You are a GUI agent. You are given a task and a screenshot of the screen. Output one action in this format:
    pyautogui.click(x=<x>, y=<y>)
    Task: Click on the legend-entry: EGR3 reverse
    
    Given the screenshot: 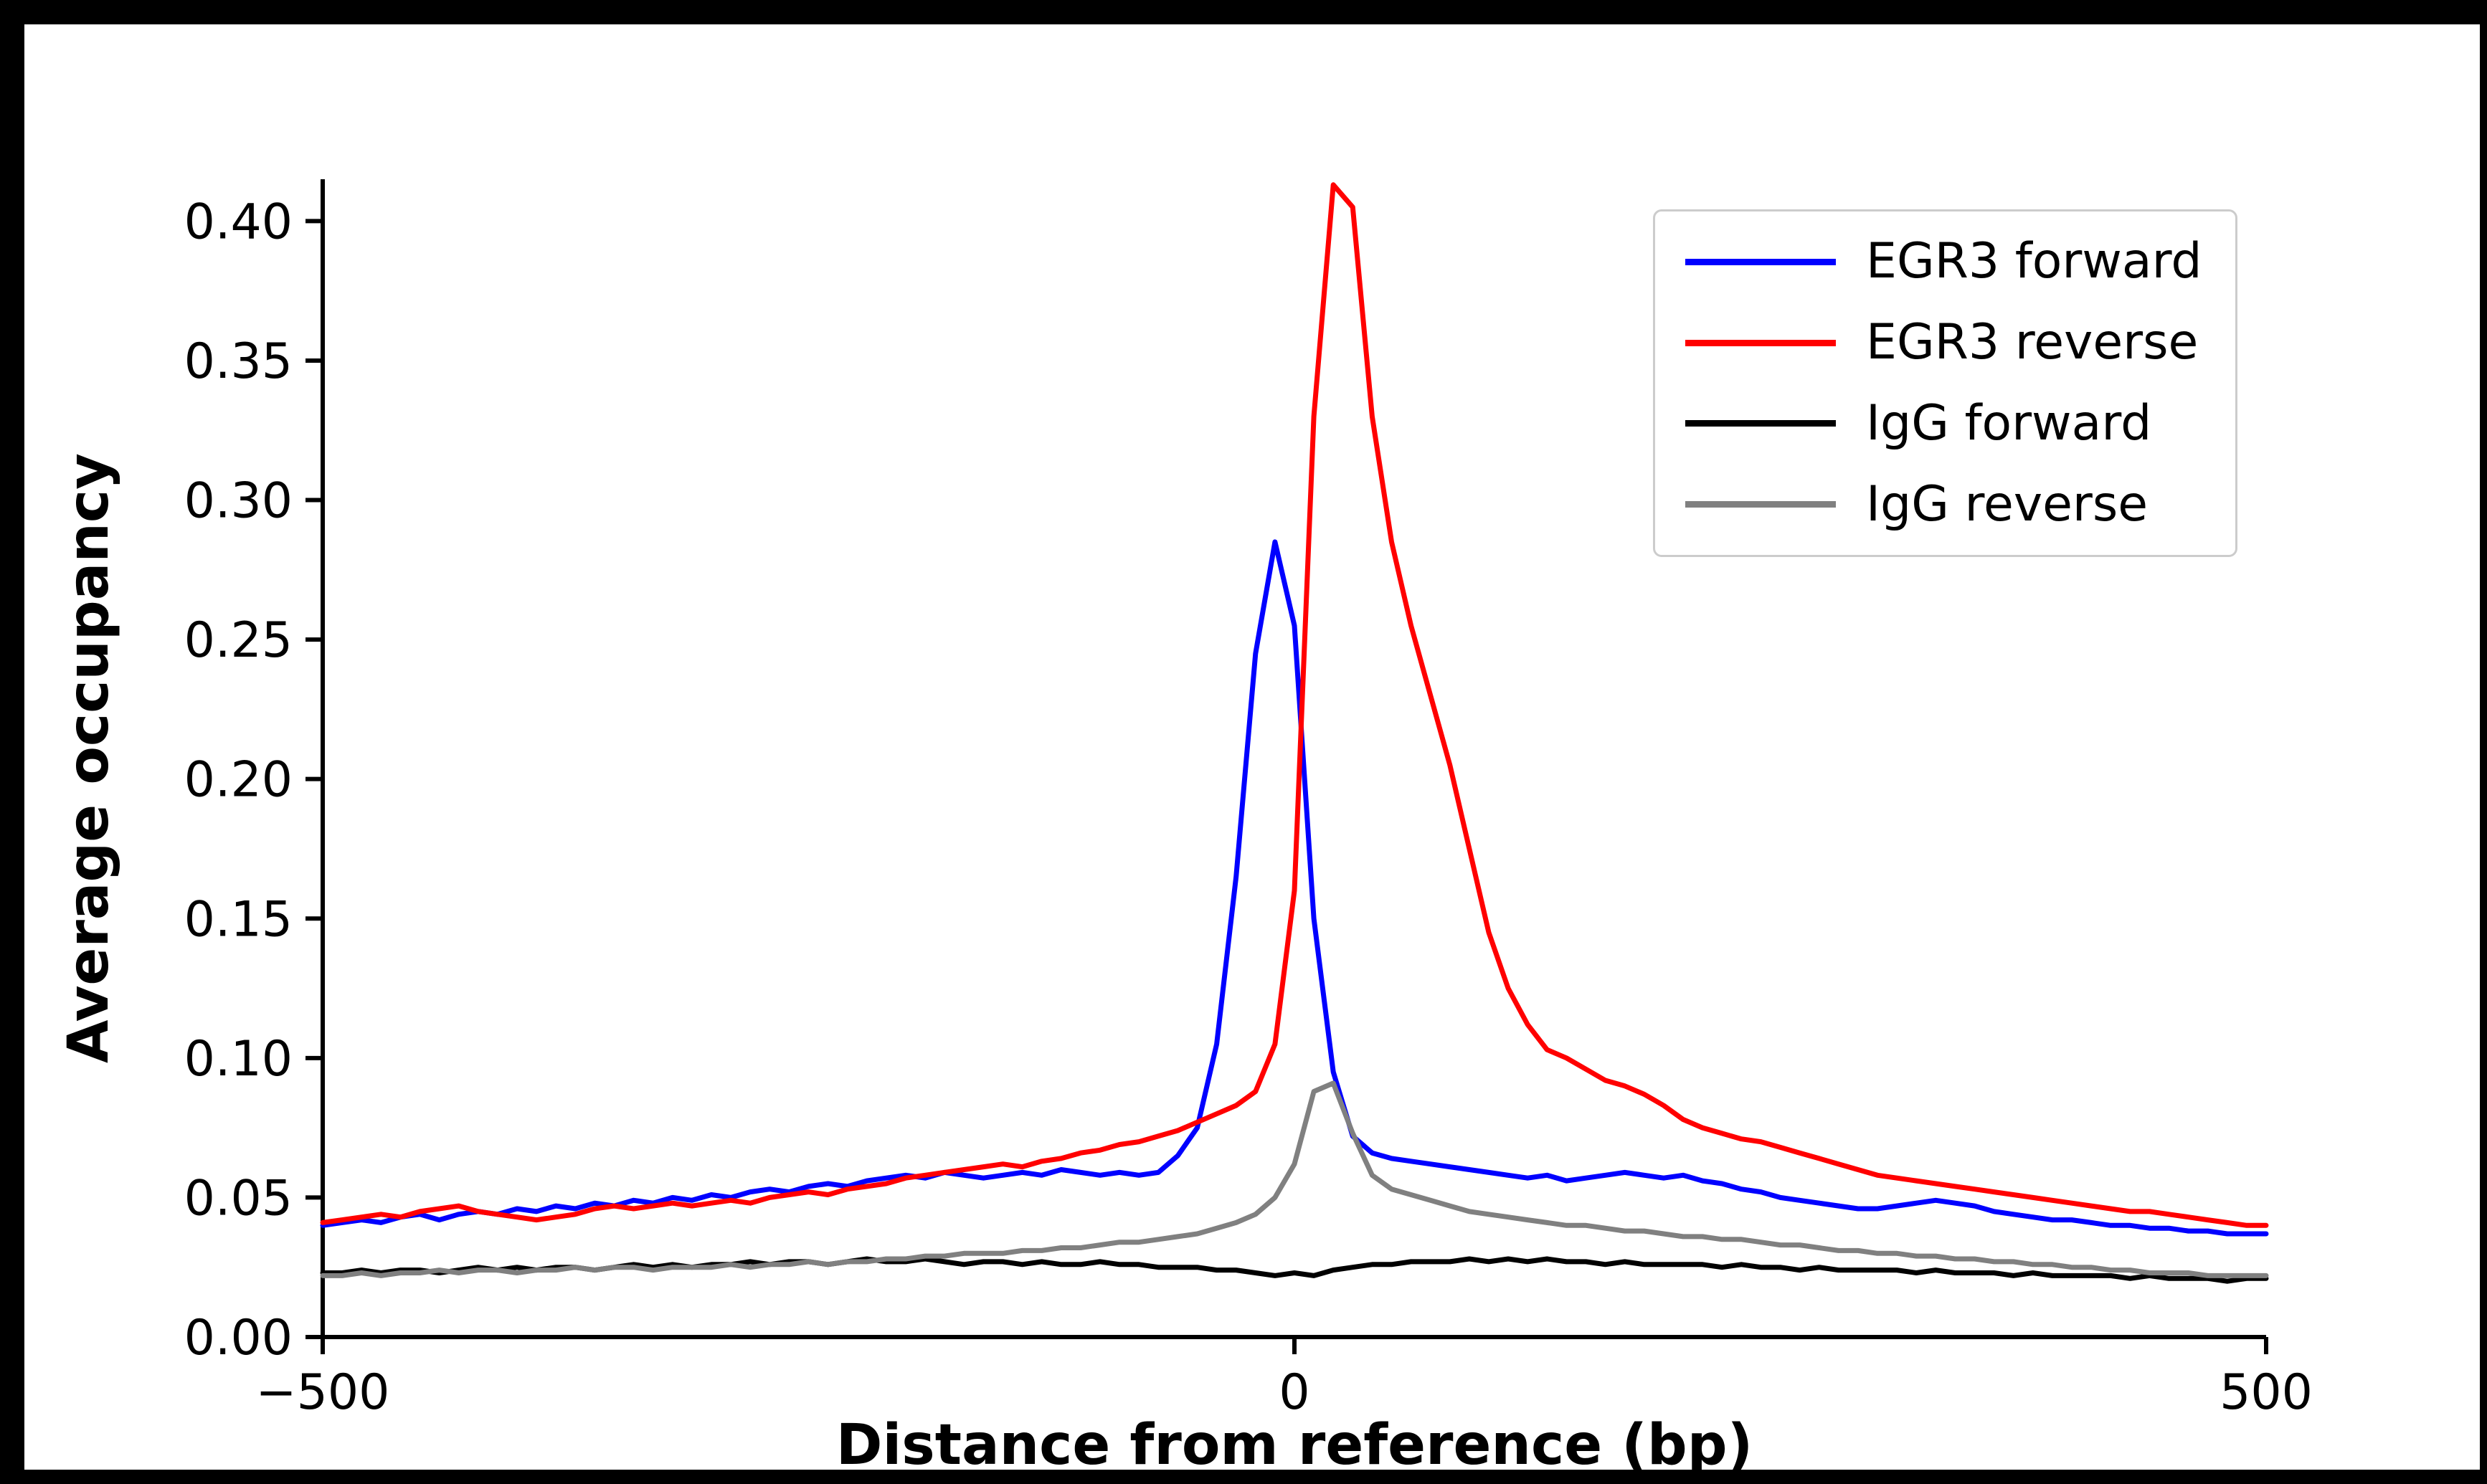 What is the action you would take?
    pyautogui.click(x=1945, y=342)
    